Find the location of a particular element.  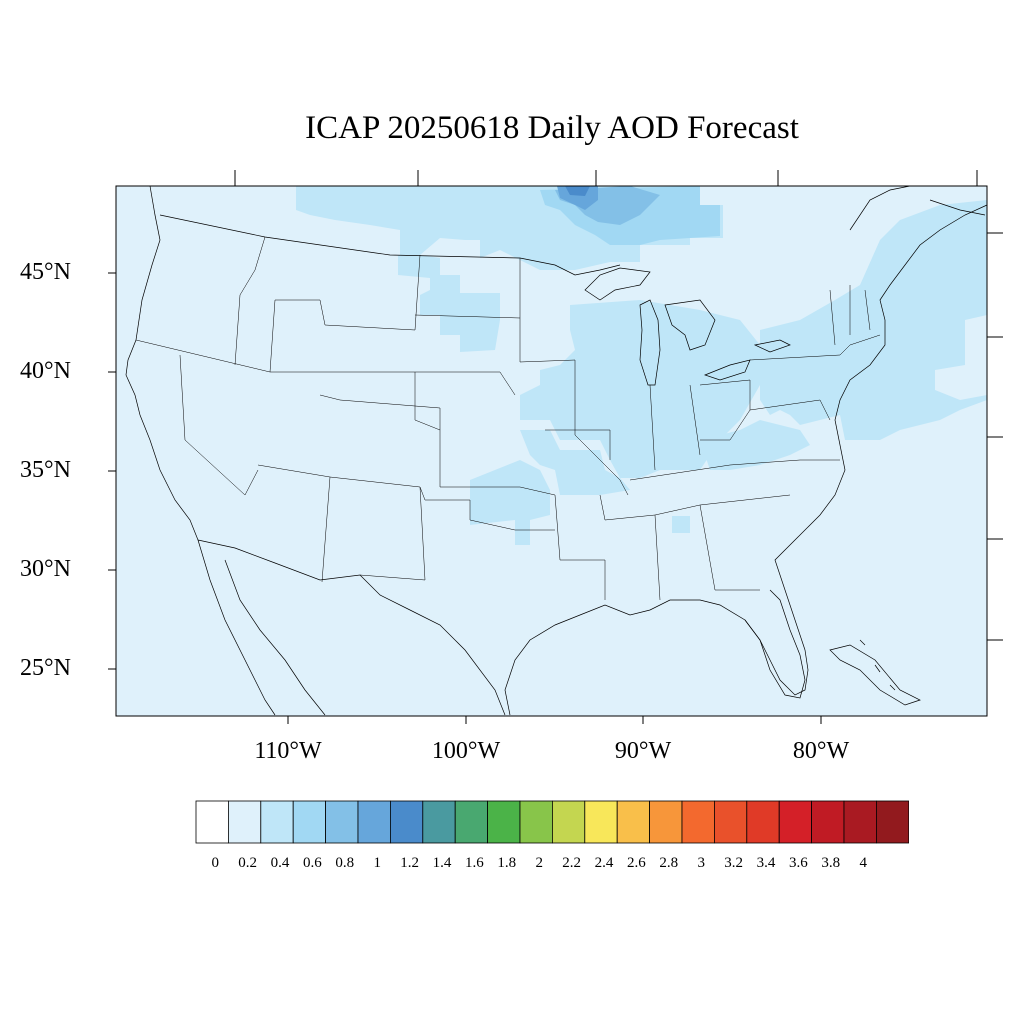

coastline-atlantic is located at coordinates (881, 427).